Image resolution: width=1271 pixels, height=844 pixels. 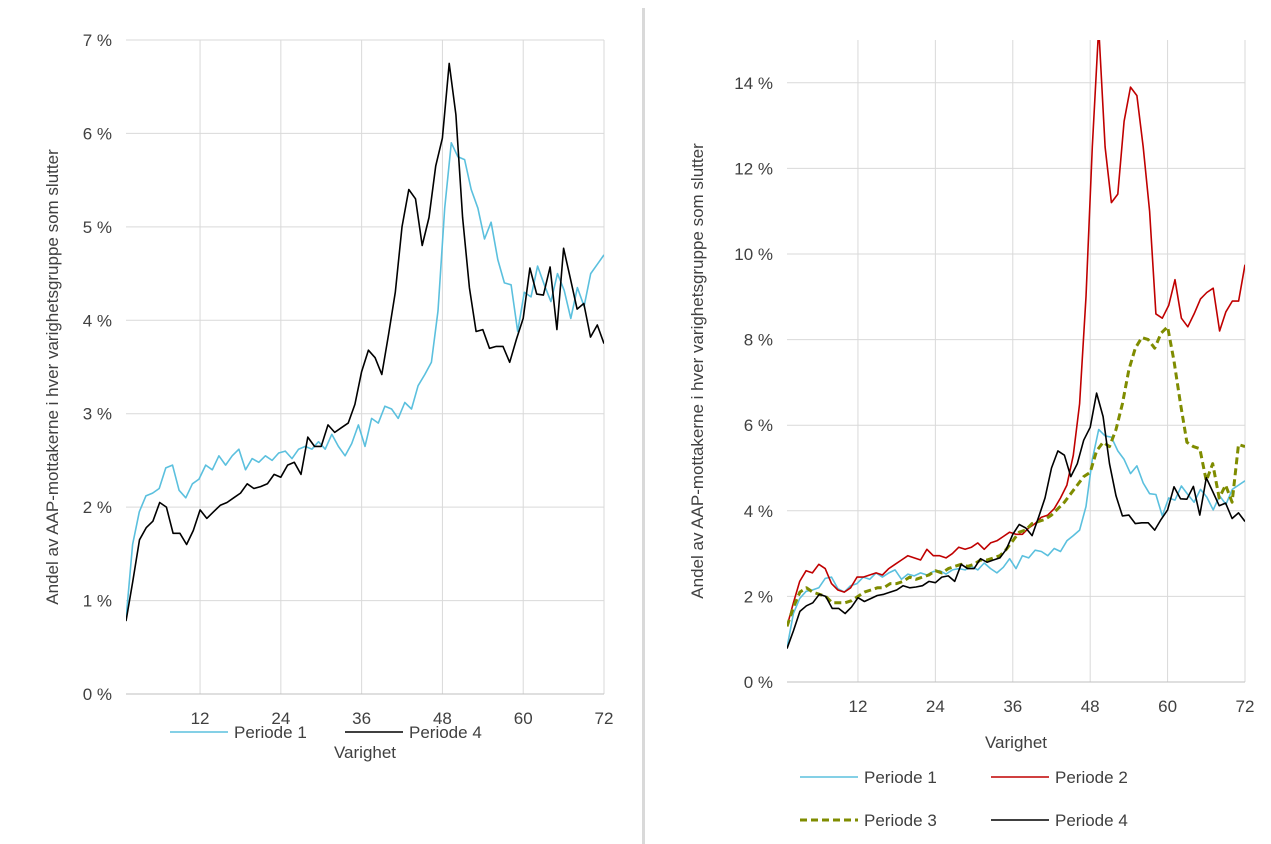 What do you see at coordinates (97, 40) in the screenshot?
I see `y-tick-label: 7 %` at bounding box center [97, 40].